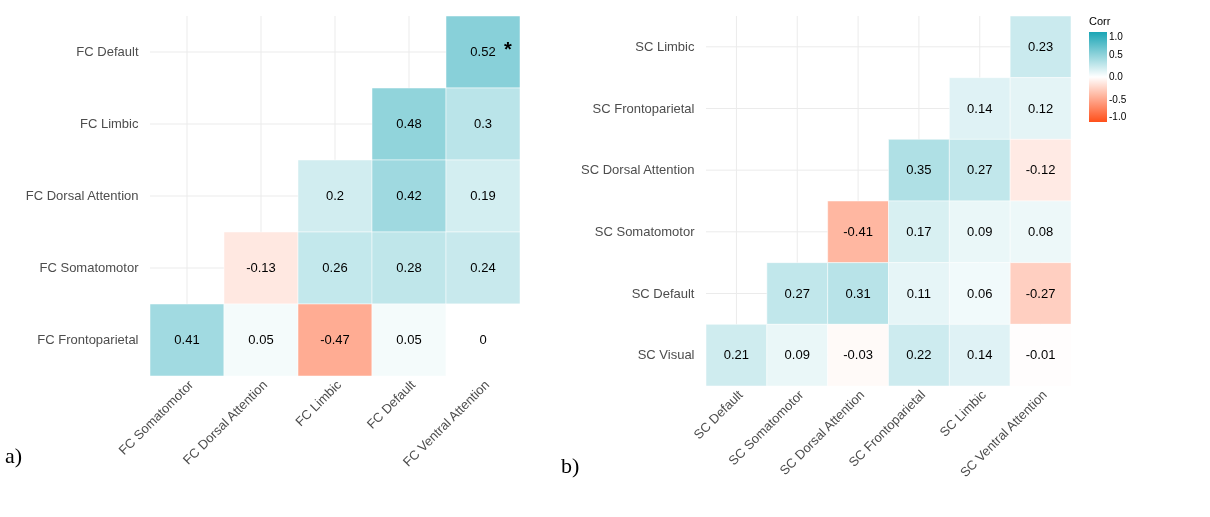 Image resolution: width=1210 pixels, height=517 pixels. Describe the element at coordinates (858, 355) in the screenshot. I see `data-label: -0.03` at that location.